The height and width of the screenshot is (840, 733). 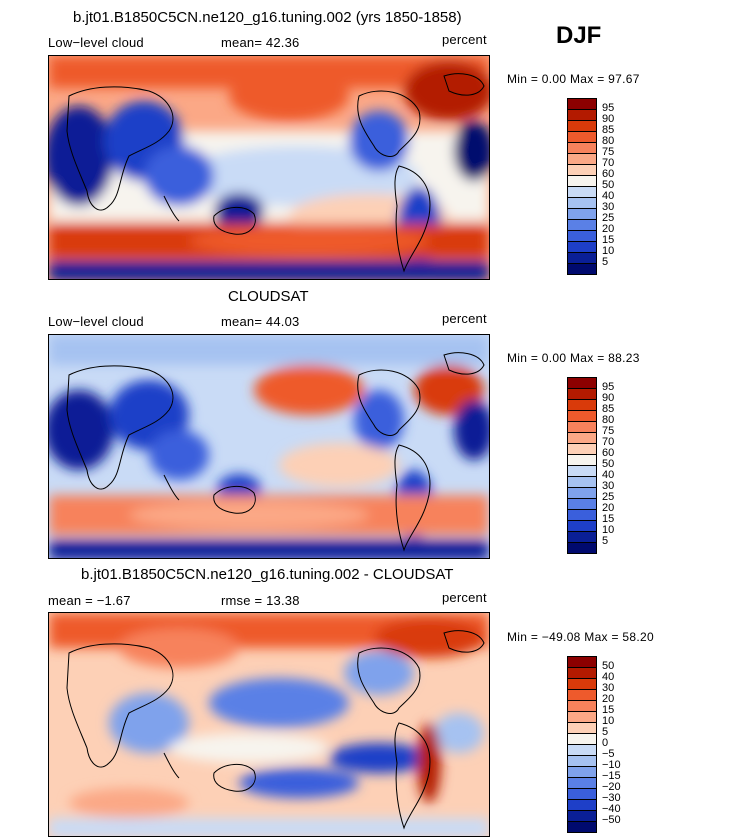 What do you see at coordinates (268, 296) in the screenshot?
I see `panel-2-title: CLOUDSAT` at bounding box center [268, 296].